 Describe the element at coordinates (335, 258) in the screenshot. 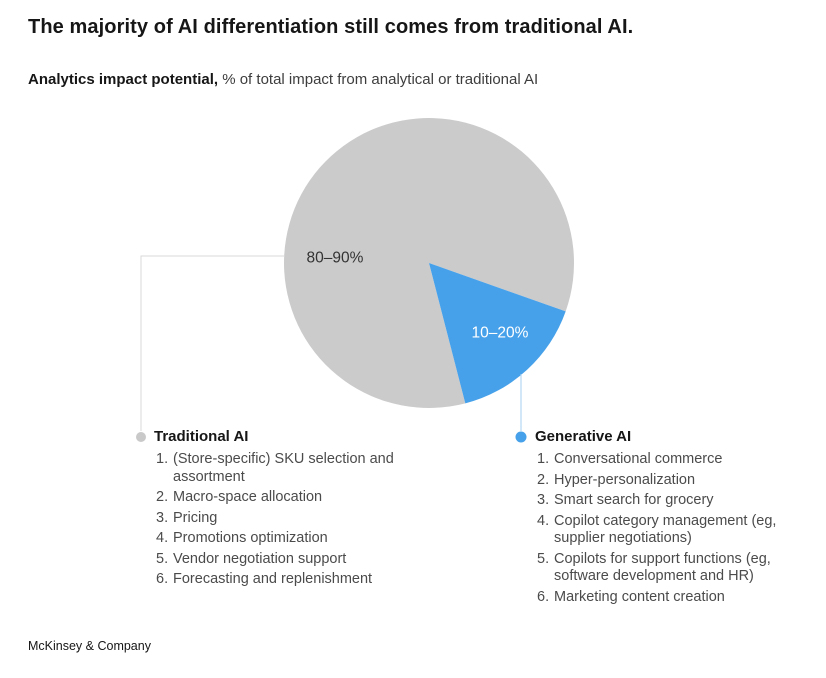

I see `slice-value-label-traditional-ai: 80–90%` at that location.